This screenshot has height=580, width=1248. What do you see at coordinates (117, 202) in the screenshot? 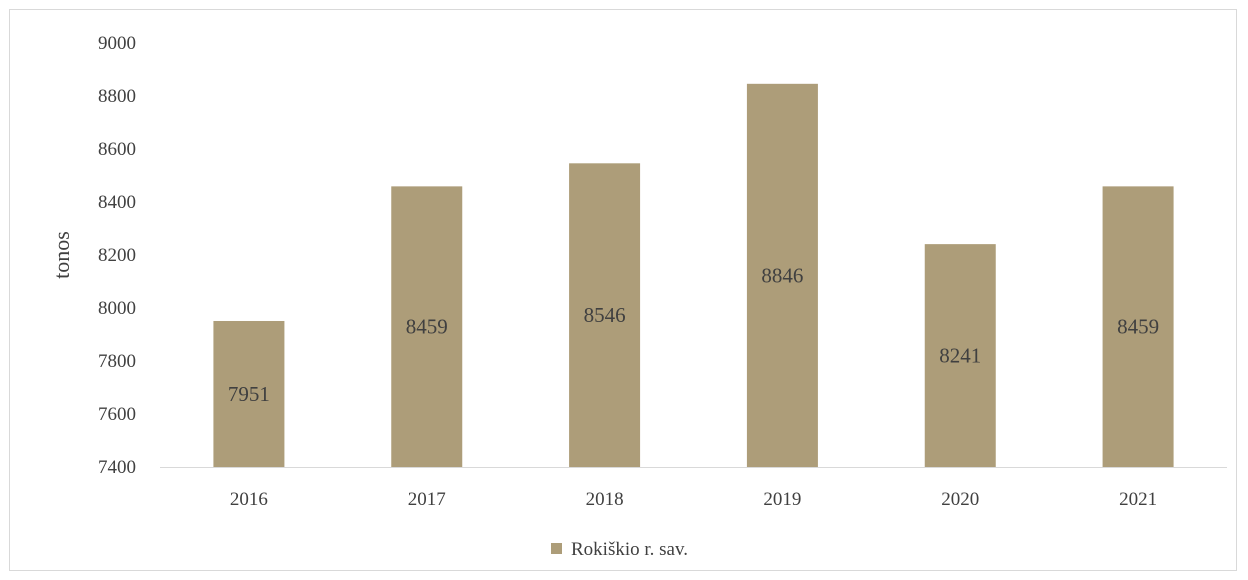
I see `y-tick-label: 8400` at bounding box center [117, 202].